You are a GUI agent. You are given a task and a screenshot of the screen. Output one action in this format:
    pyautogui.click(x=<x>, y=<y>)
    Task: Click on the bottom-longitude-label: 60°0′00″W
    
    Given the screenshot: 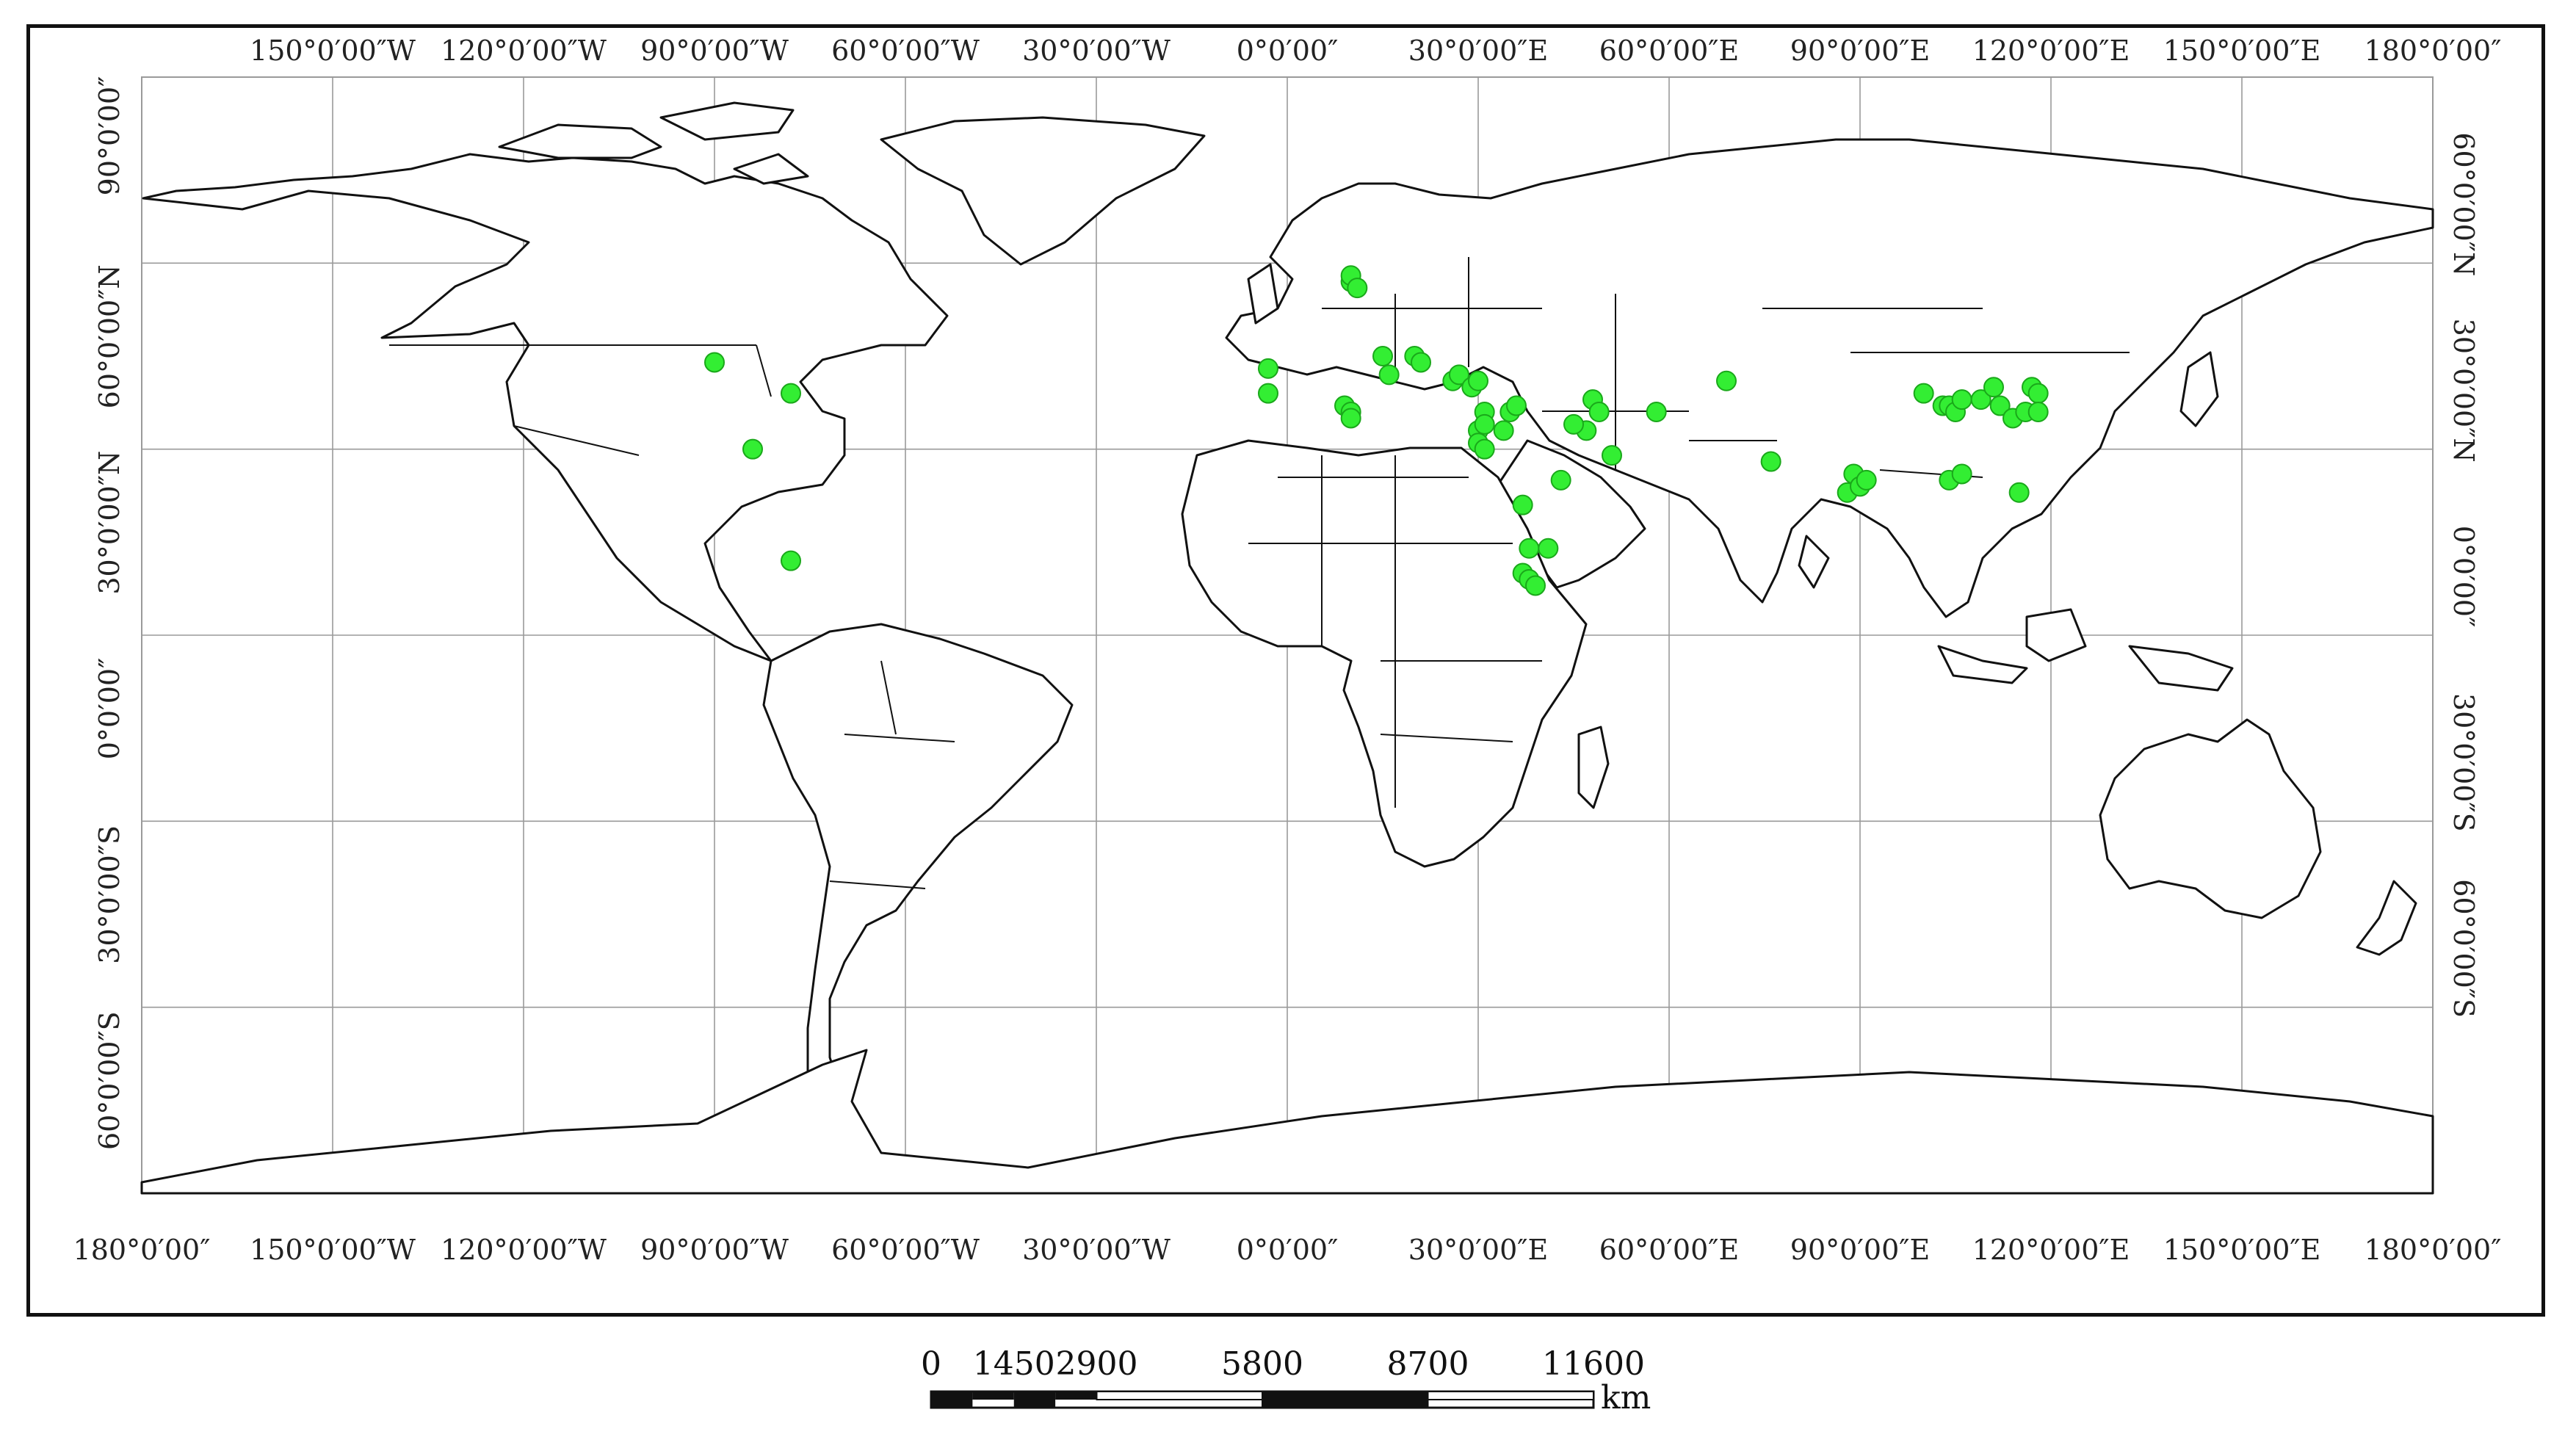 What is the action you would take?
    pyautogui.click(x=905, y=1250)
    